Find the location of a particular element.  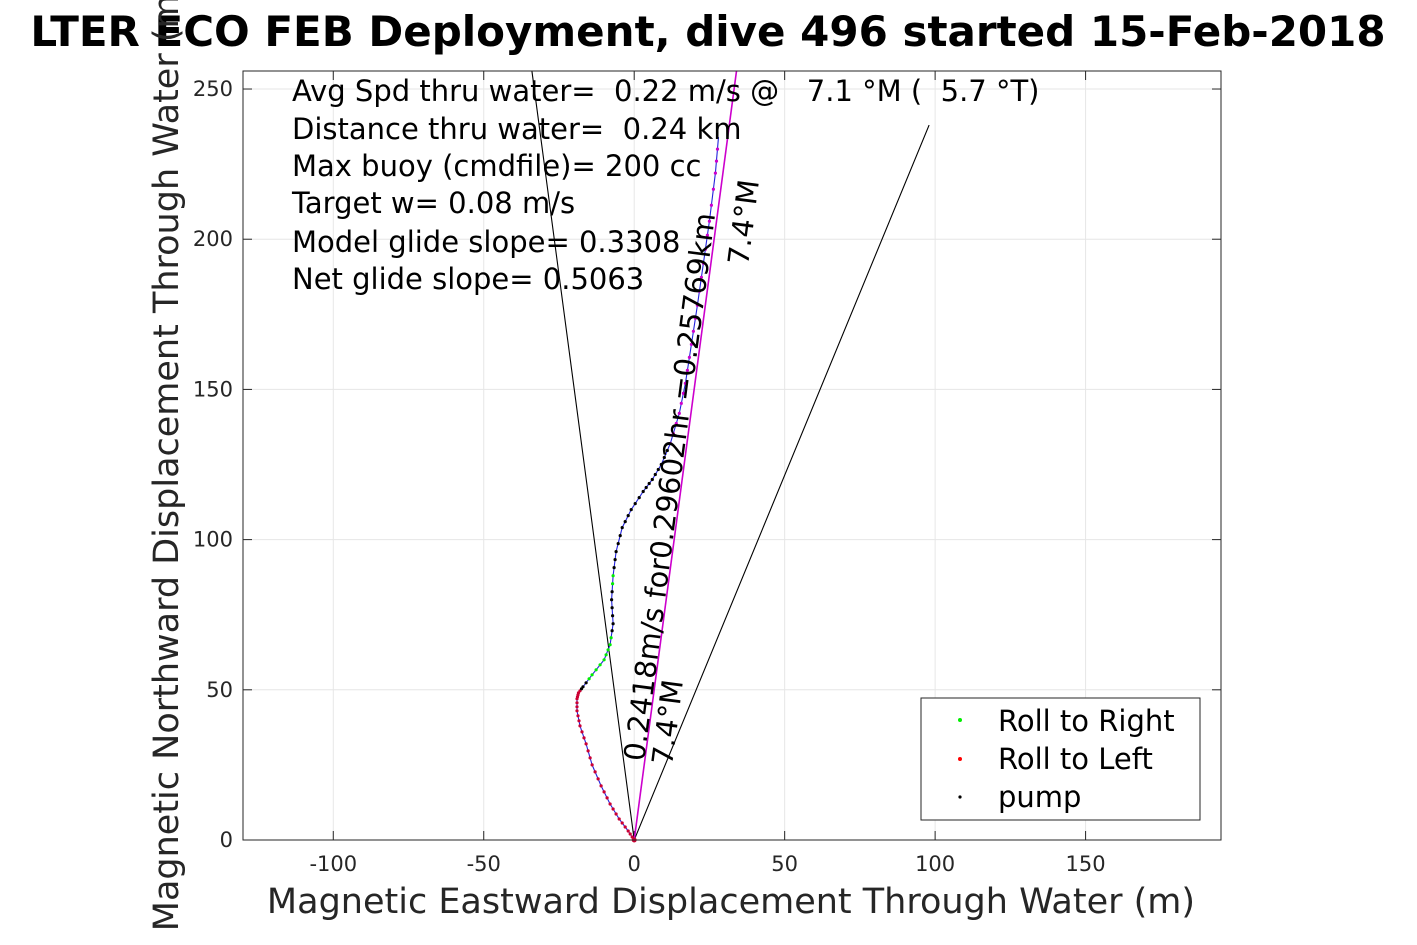

annotation-distance: Distance thru water= 0.24 km is located at coordinates (517, 129).